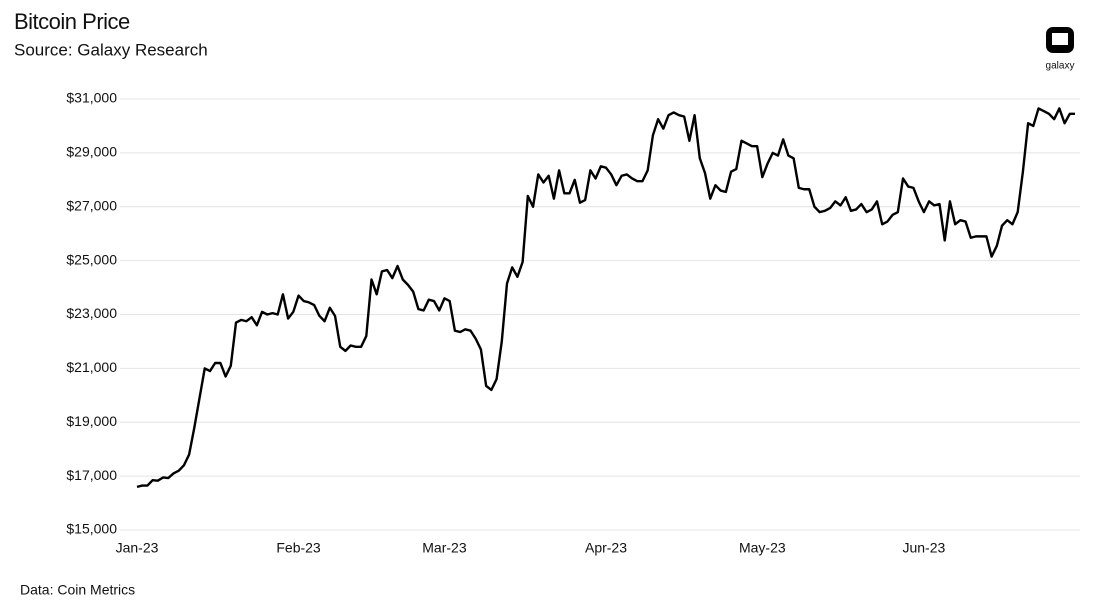  I want to click on x-tick-label: Feb-23, so click(298, 548).